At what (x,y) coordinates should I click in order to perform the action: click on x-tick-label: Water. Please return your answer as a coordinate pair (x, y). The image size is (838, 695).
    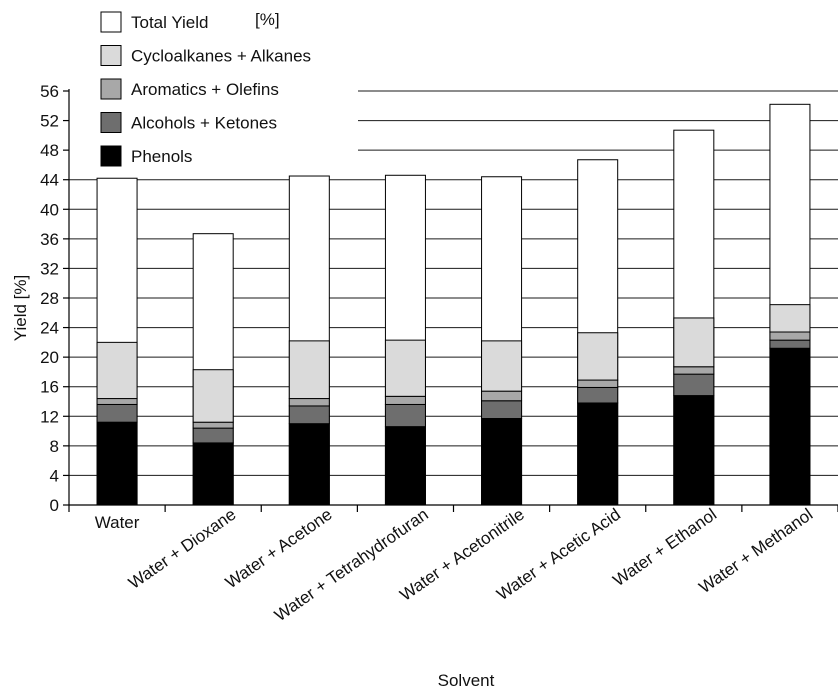
    Looking at the image, I should click on (117, 522).